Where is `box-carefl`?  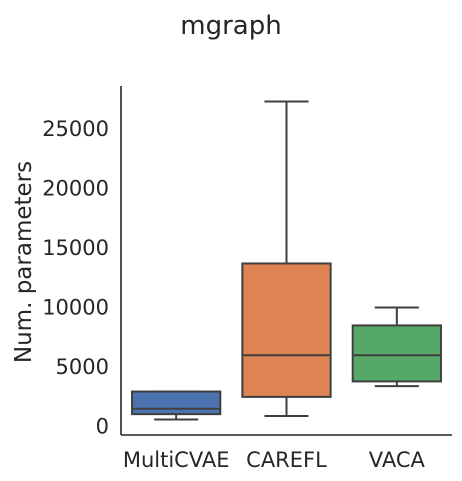 box-carefl is located at coordinates (286, 330).